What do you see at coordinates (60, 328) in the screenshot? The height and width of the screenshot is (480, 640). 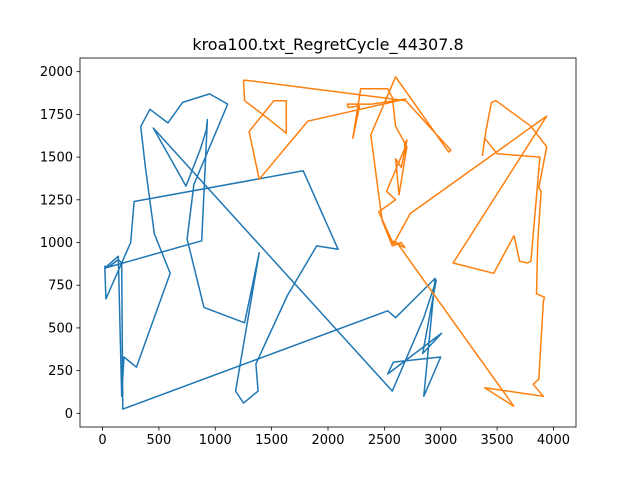 I see `y-tick-label: 500` at bounding box center [60, 328].